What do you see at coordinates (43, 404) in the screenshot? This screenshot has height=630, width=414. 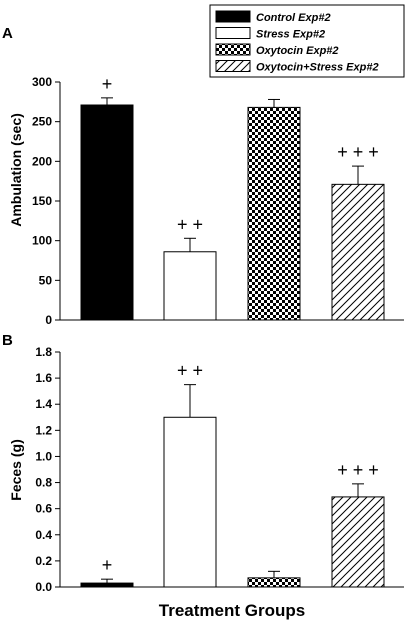 I see `y-tick-label: 1.4` at bounding box center [43, 404].